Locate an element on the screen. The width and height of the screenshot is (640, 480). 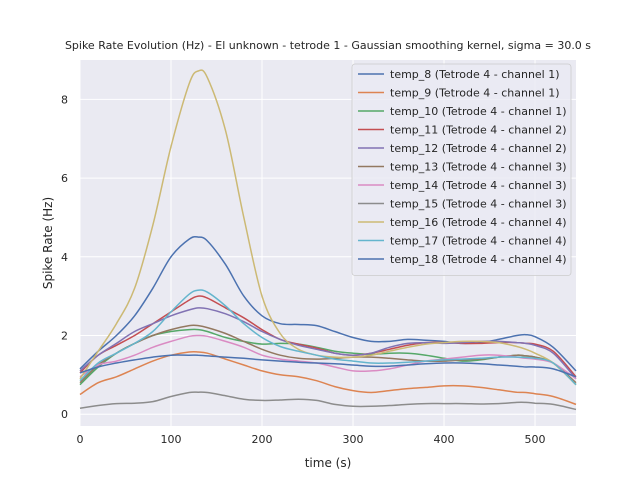
y-tick-label: 6 is located at coordinates (64, 178).